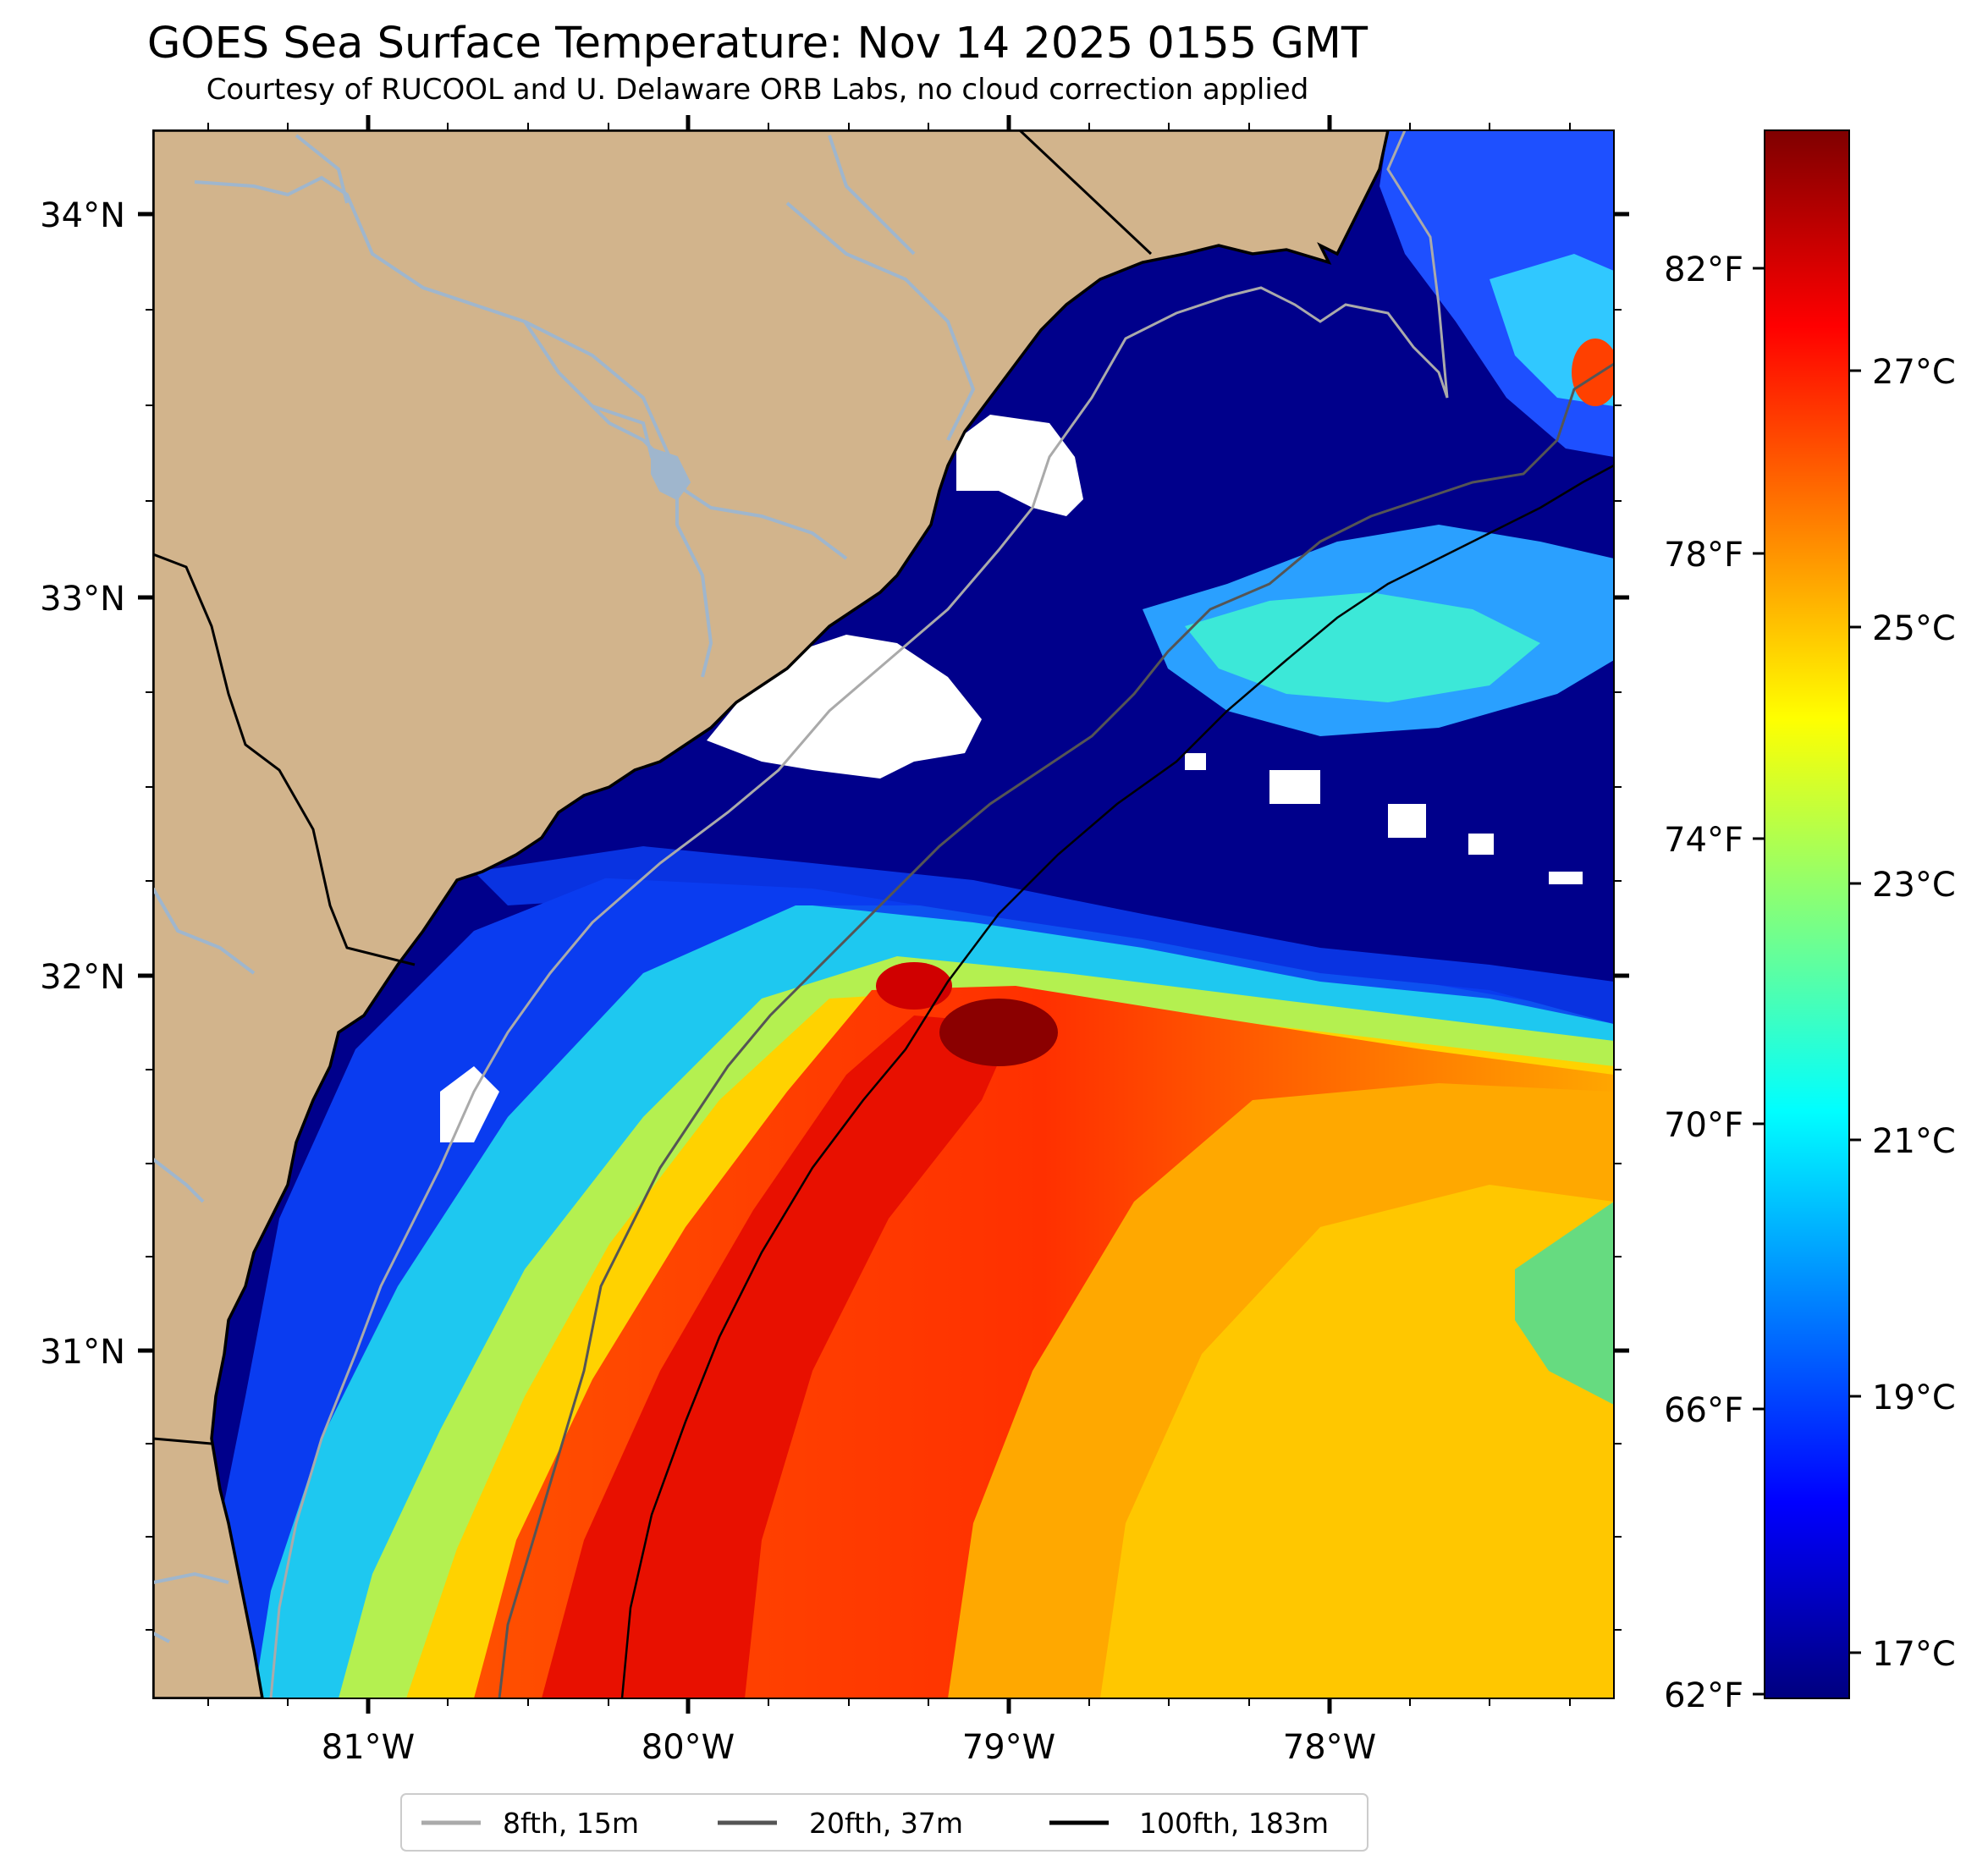 Image resolution: width=1988 pixels, height=1871 pixels. What do you see at coordinates (688, 1748) in the screenshot?
I see `lon-label-80w: 80°W` at bounding box center [688, 1748].